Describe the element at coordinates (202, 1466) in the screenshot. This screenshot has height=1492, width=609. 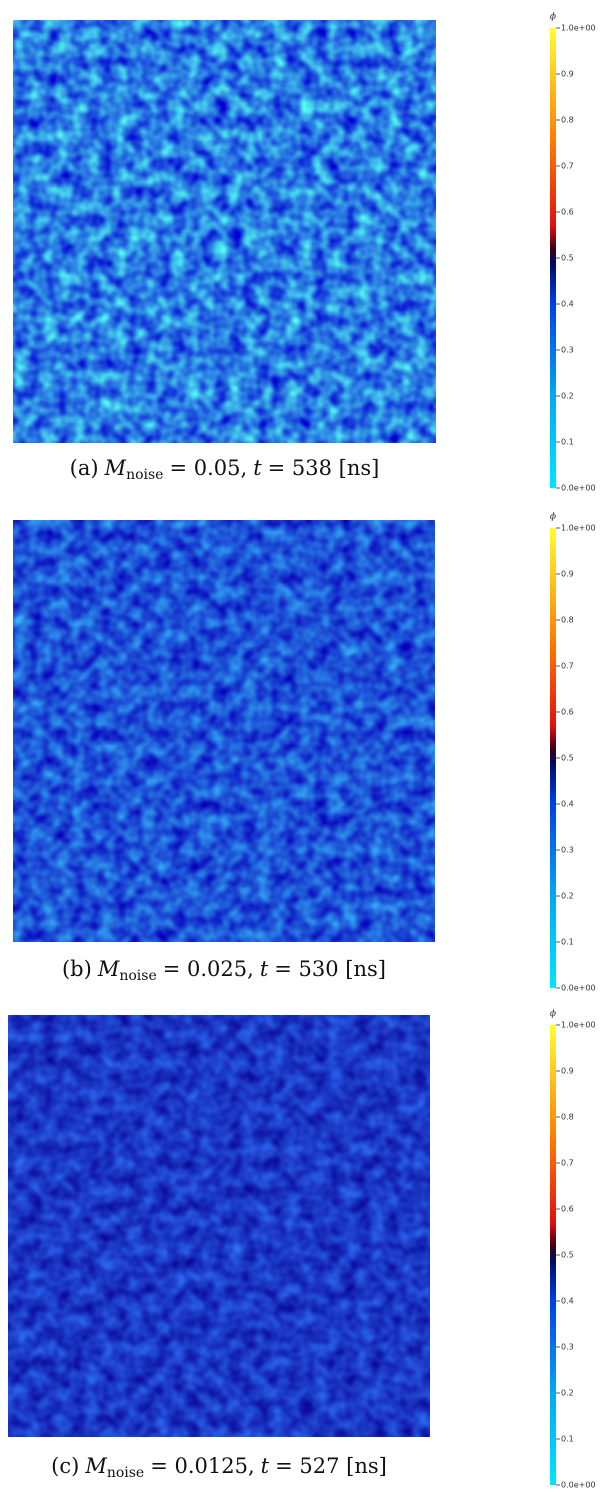
I see `caption-part: = 0.0125,` at that location.